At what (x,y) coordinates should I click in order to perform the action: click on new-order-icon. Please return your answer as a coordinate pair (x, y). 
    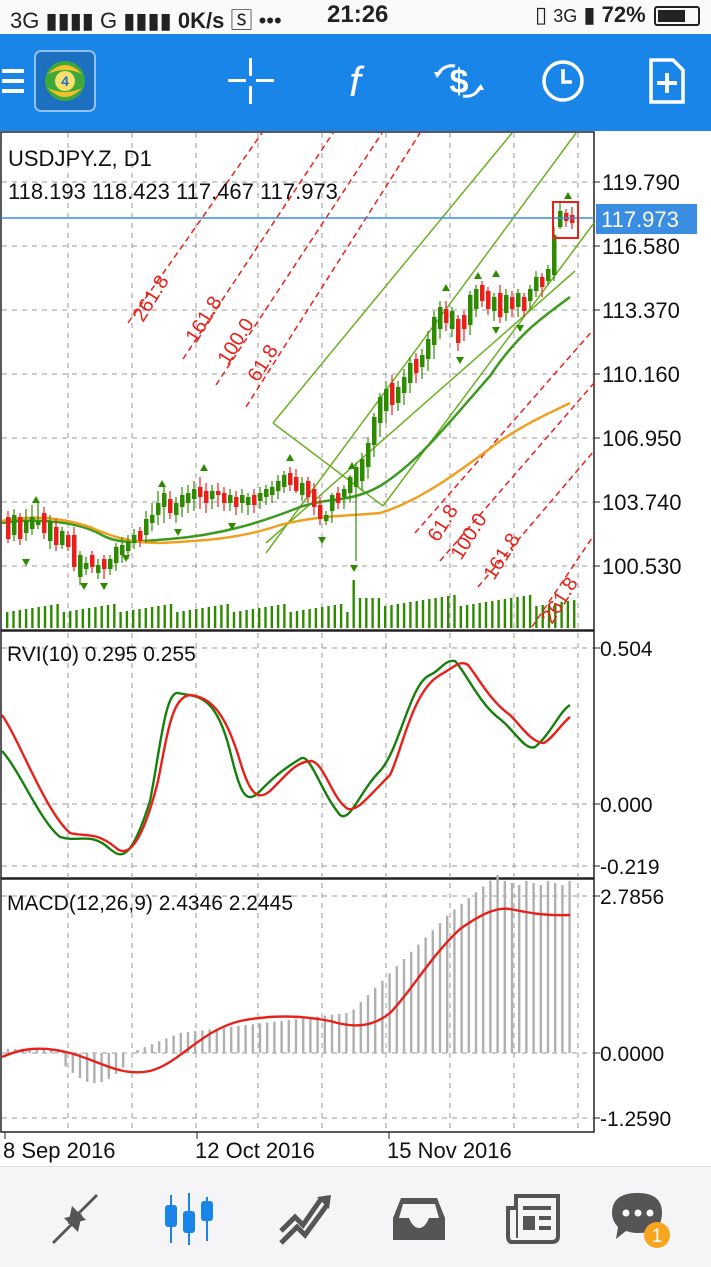
    Looking at the image, I should click on (667, 81).